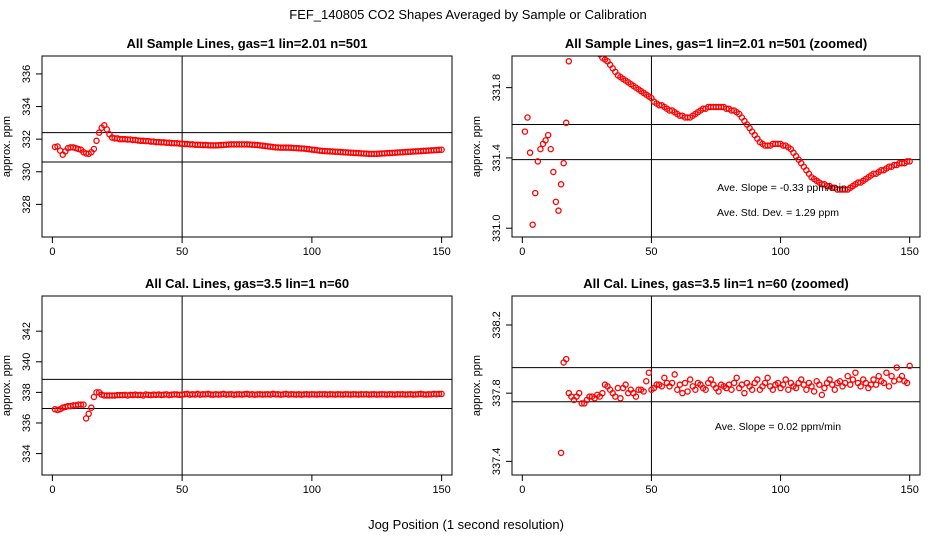 The width and height of the screenshot is (936, 540). What do you see at coordinates (497, 462) in the screenshot?
I see `y-tick-label: 337.4` at bounding box center [497, 462].